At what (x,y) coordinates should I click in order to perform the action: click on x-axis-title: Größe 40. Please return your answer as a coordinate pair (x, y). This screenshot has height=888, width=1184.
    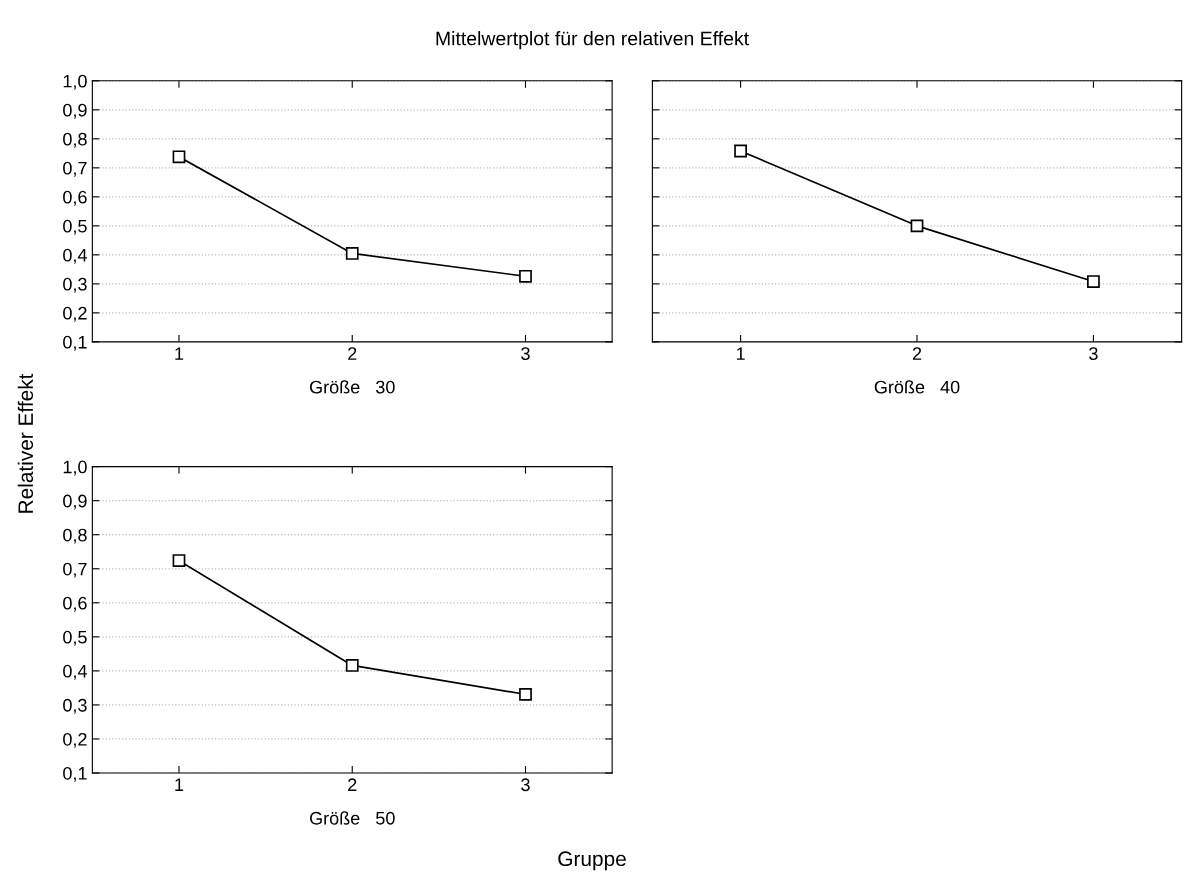
    Looking at the image, I should click on (917, 387).